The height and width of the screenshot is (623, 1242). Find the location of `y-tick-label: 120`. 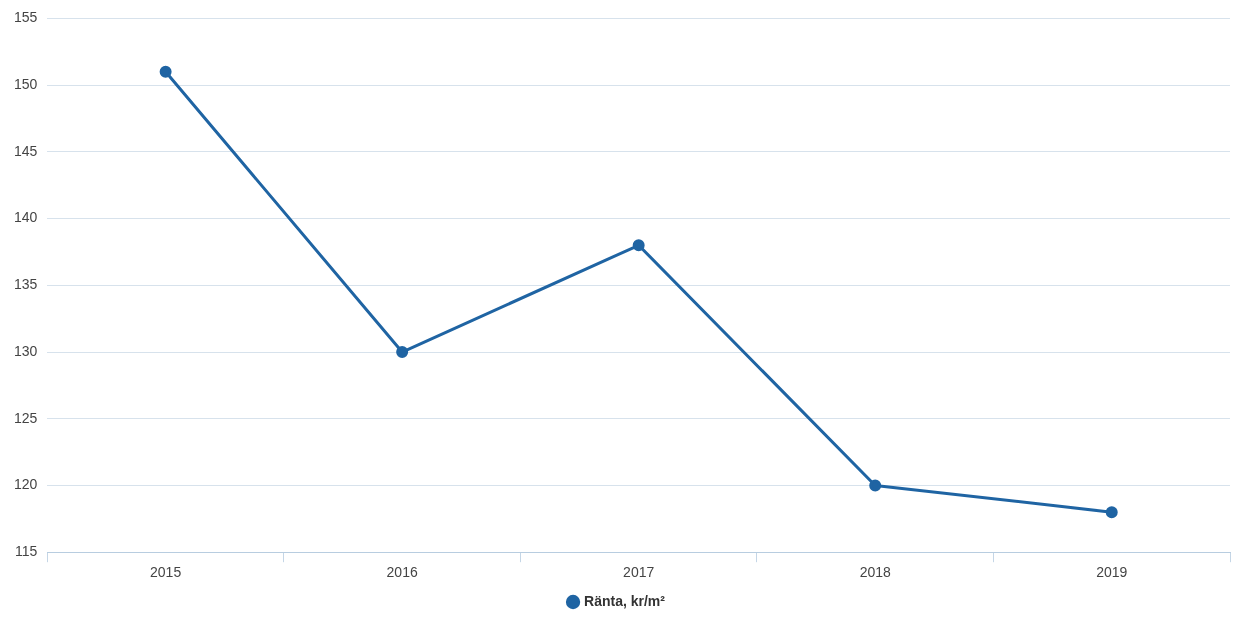

y-tick-label: 120 is located at coordinates (26, 484).